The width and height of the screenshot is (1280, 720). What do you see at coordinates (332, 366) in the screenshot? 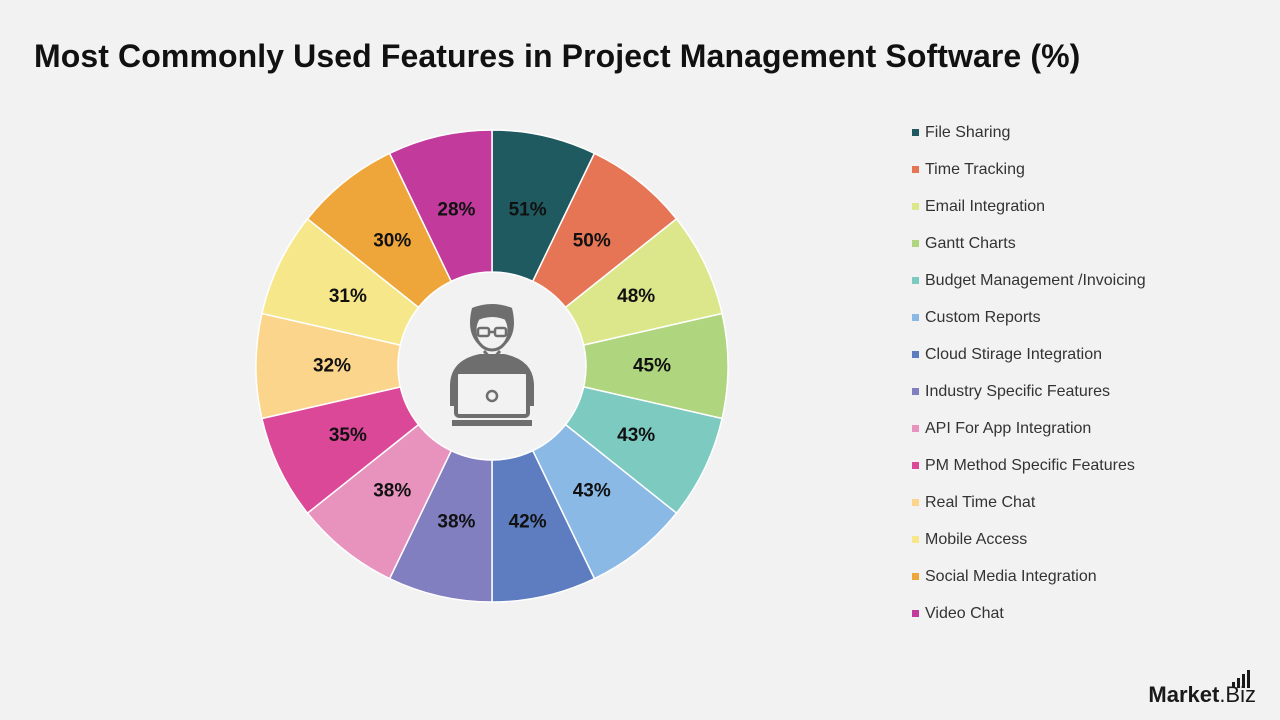
I see `data-label: 32%` at bounding box center [332, 366].